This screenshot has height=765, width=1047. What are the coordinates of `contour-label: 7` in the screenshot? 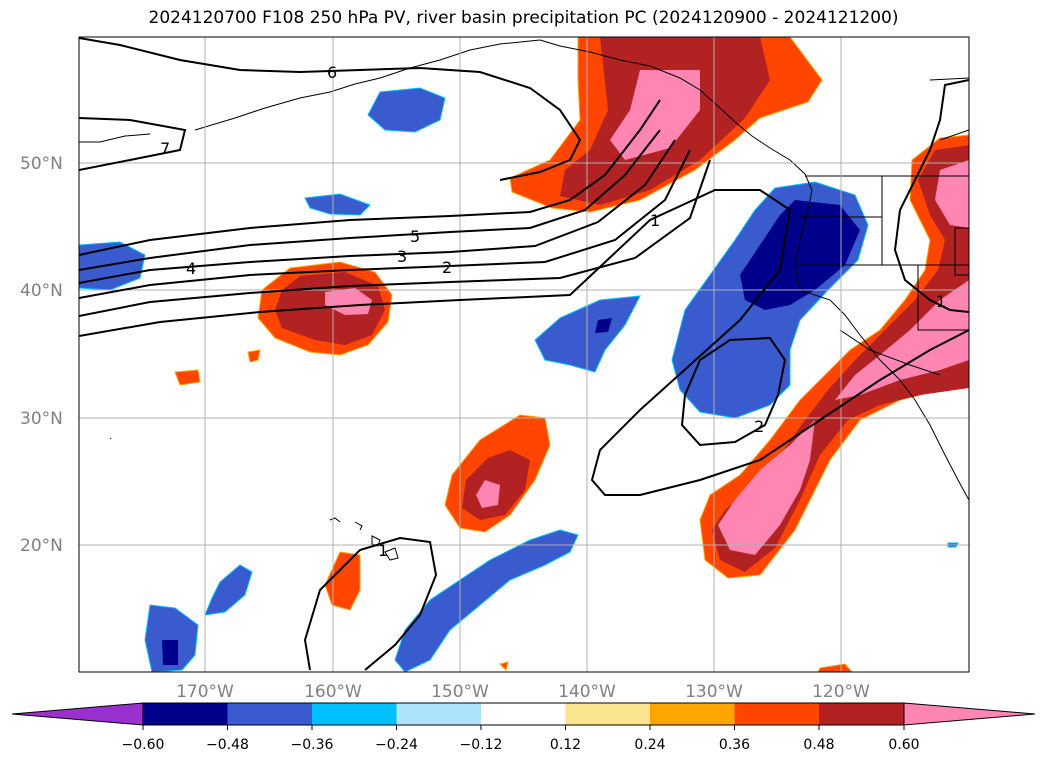 It's located at (165, 148).